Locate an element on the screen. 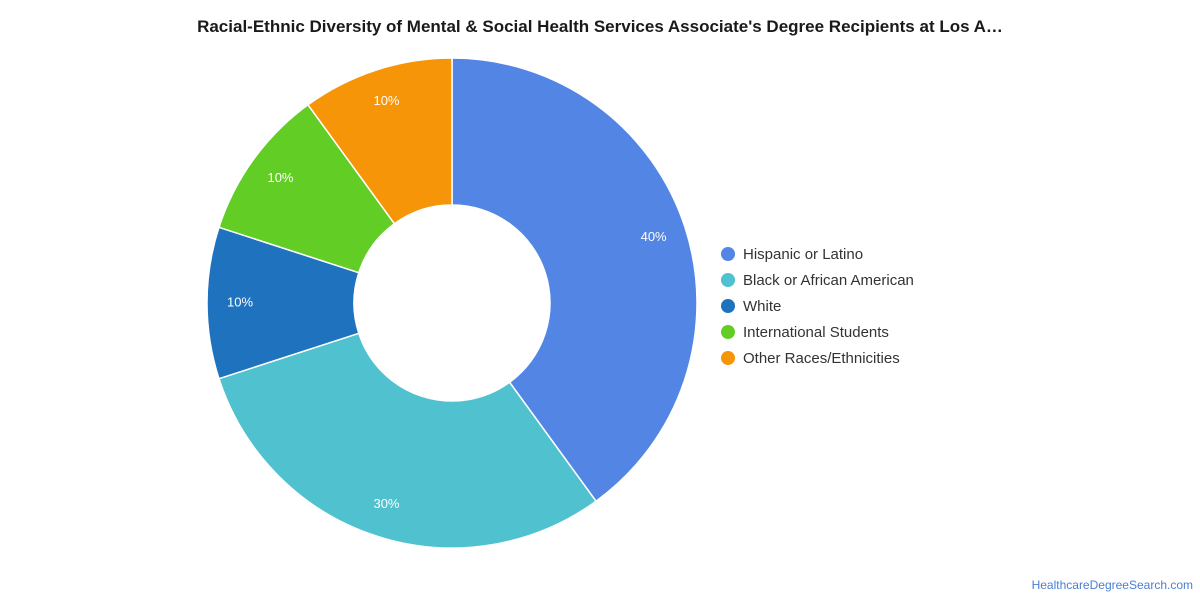  source-link: HealthcareDegreeSearch.com is located at coordinates (1112, 585).